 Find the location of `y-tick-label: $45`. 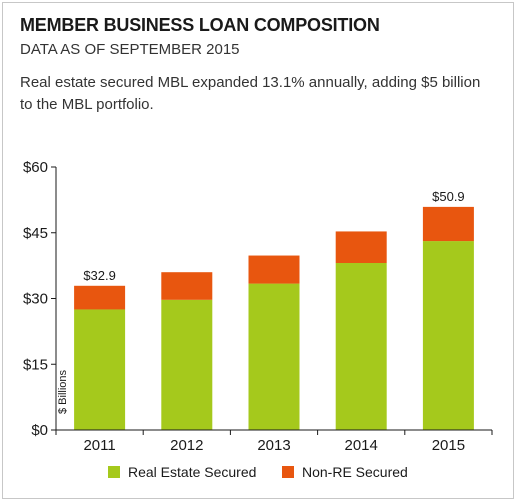

y-tick-label: $45 is located at coordinates (35, 233).